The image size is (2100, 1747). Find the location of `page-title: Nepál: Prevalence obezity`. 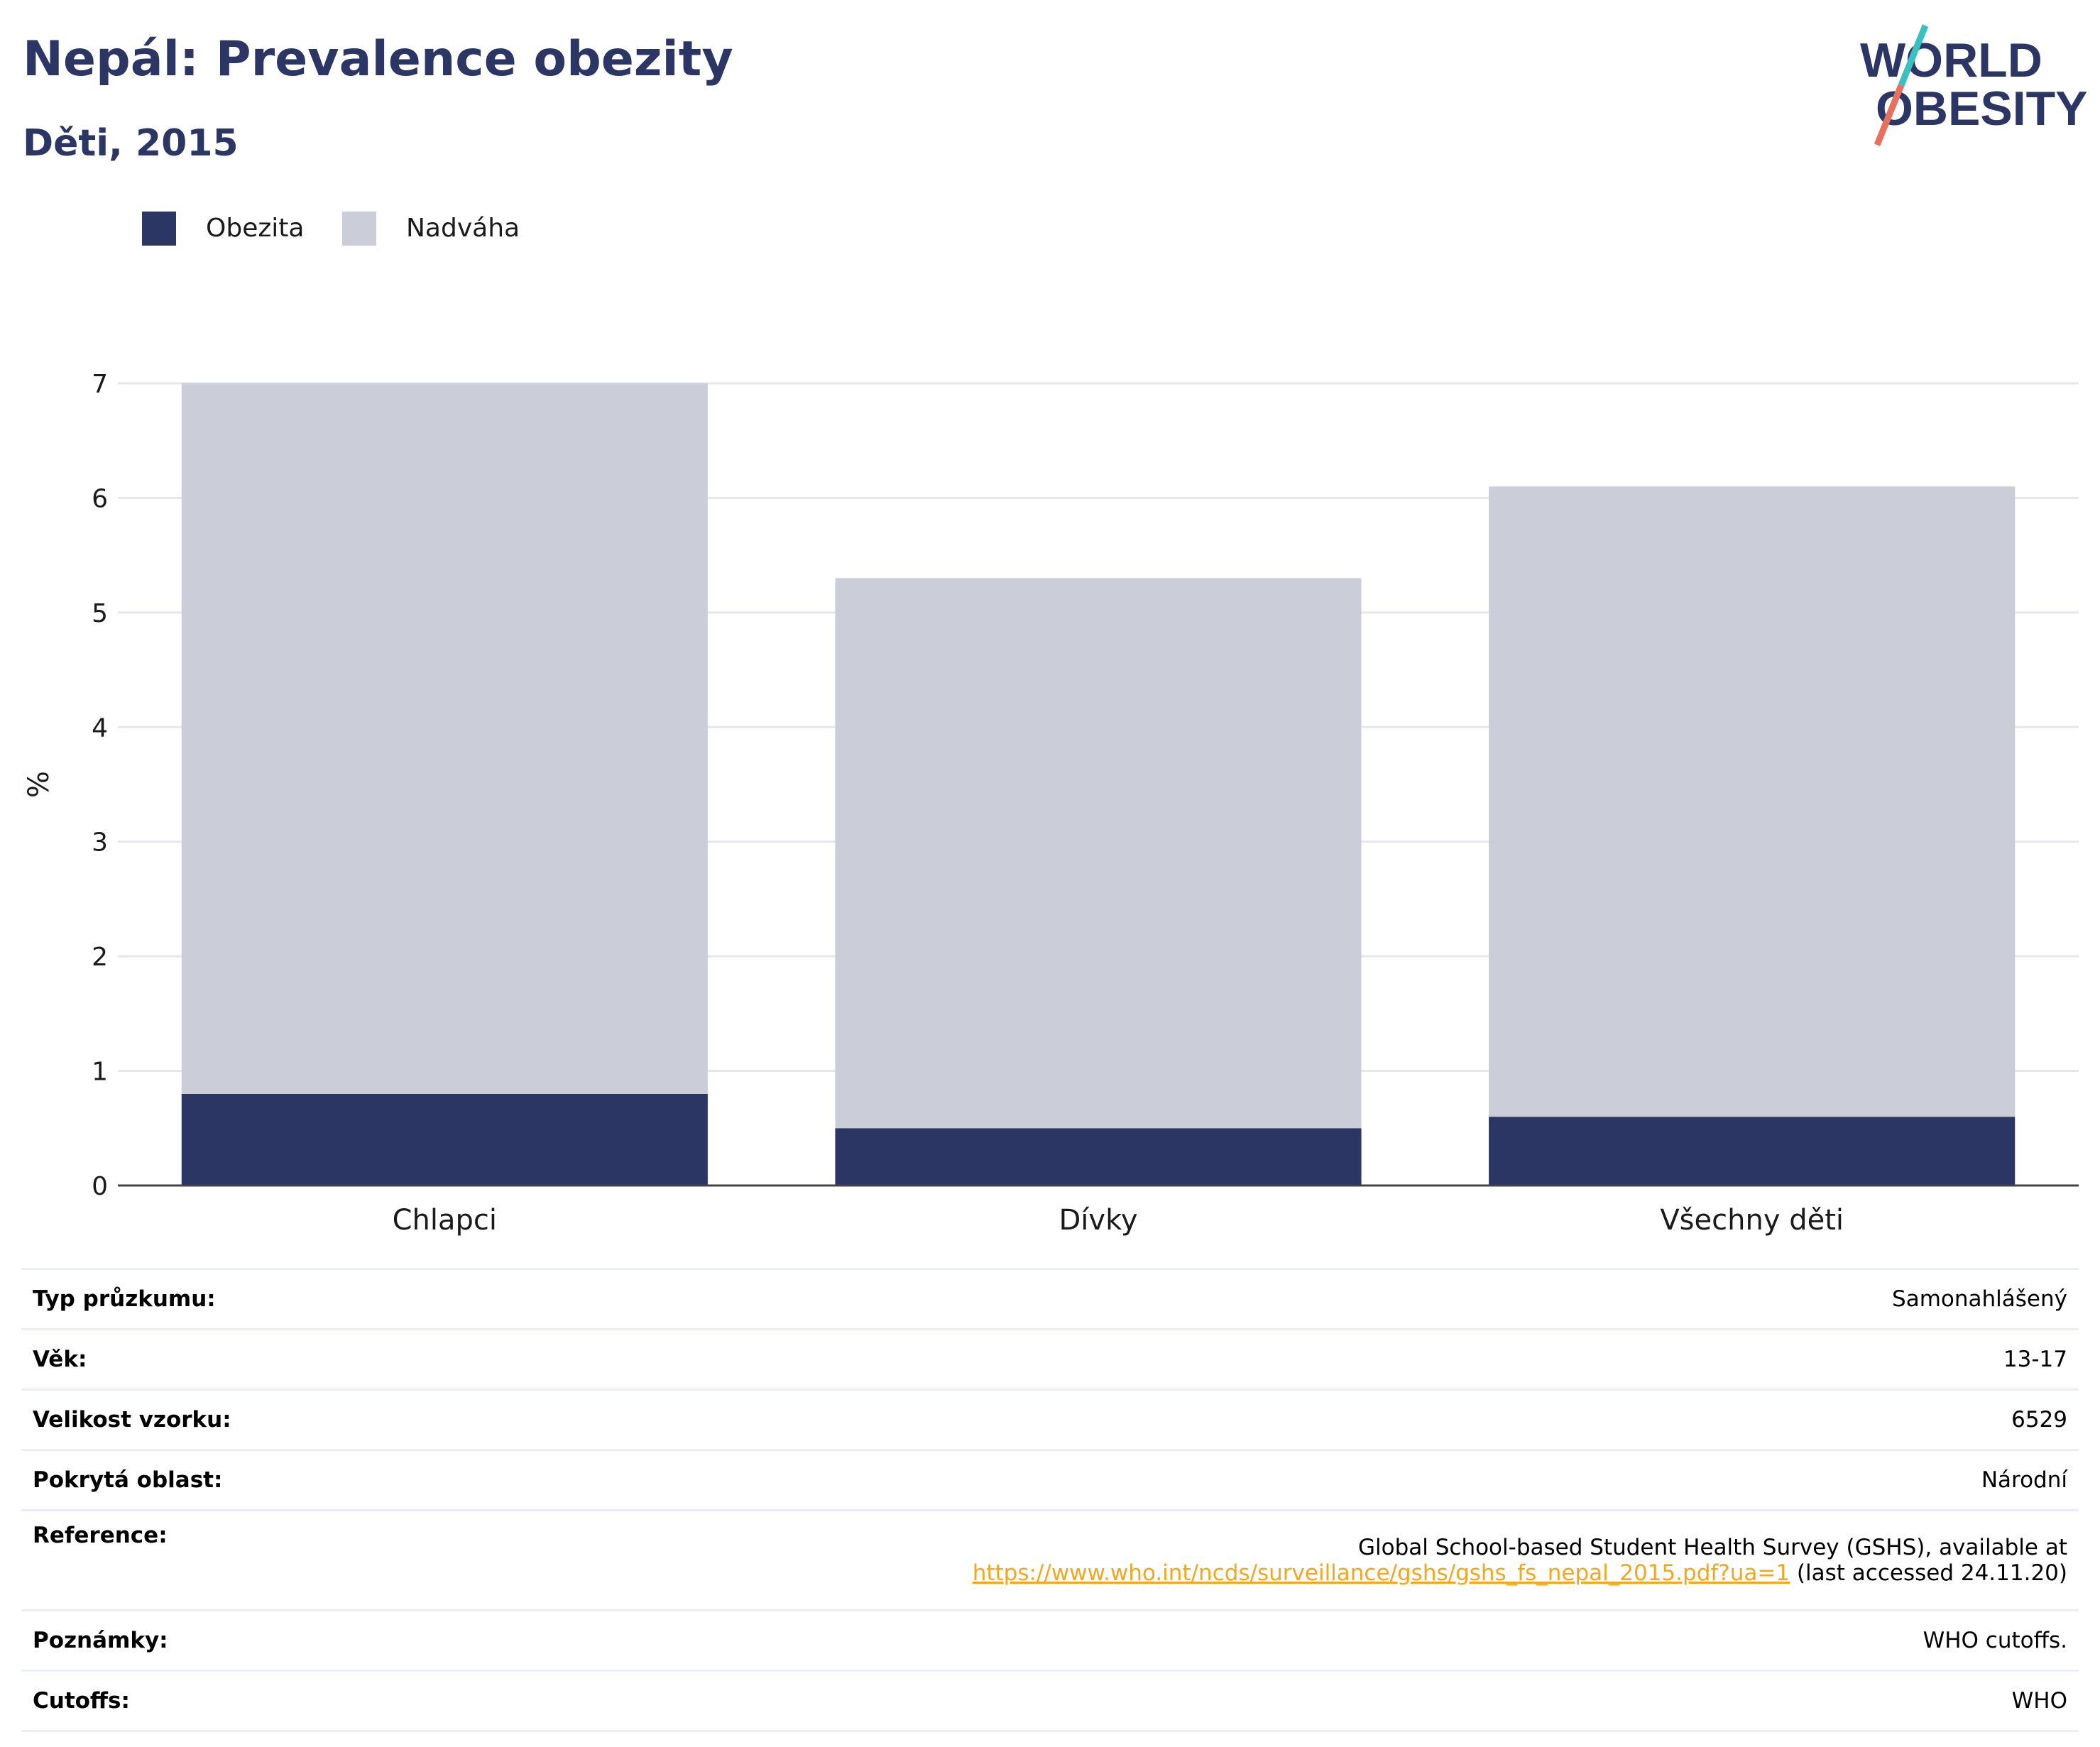

page-title: Nepál: Prevalence obezity is located at coordinates (378, 59).